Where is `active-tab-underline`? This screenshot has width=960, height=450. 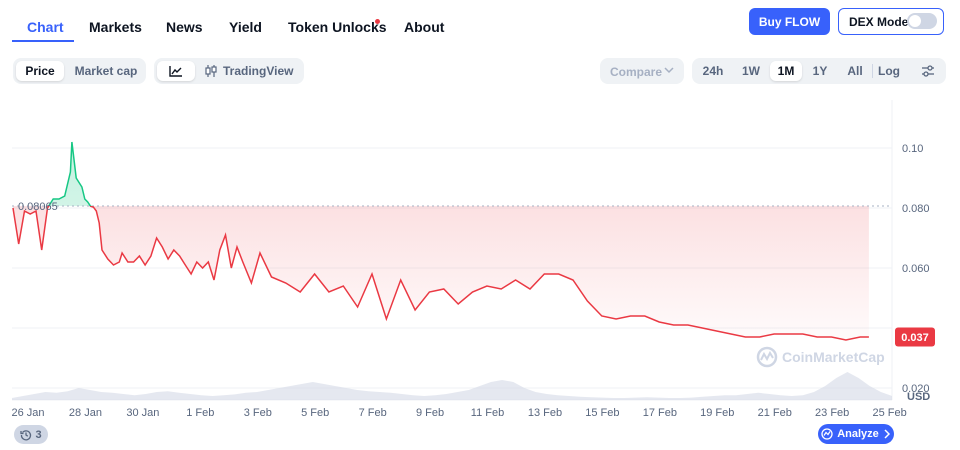
active-tab-underline is located at coordinates (43, 41).